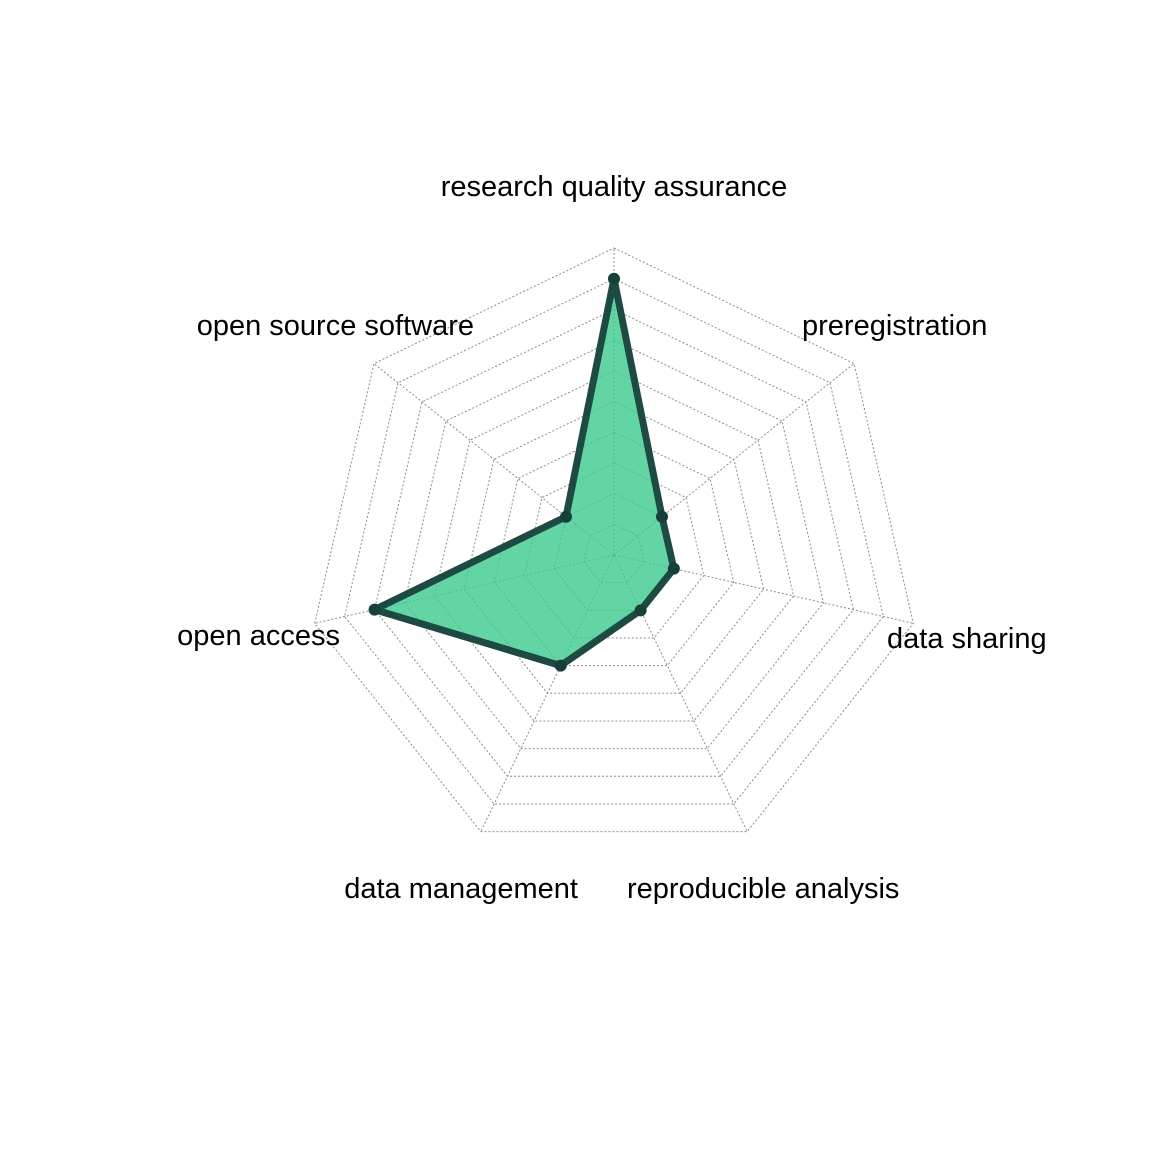  I want to click on axis-label-open-access: open access, so click(258, 636).